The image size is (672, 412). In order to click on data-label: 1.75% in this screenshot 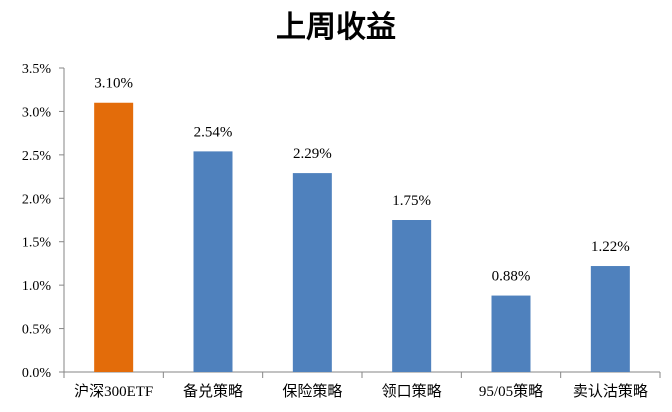, I will do `click(411, 201)`.